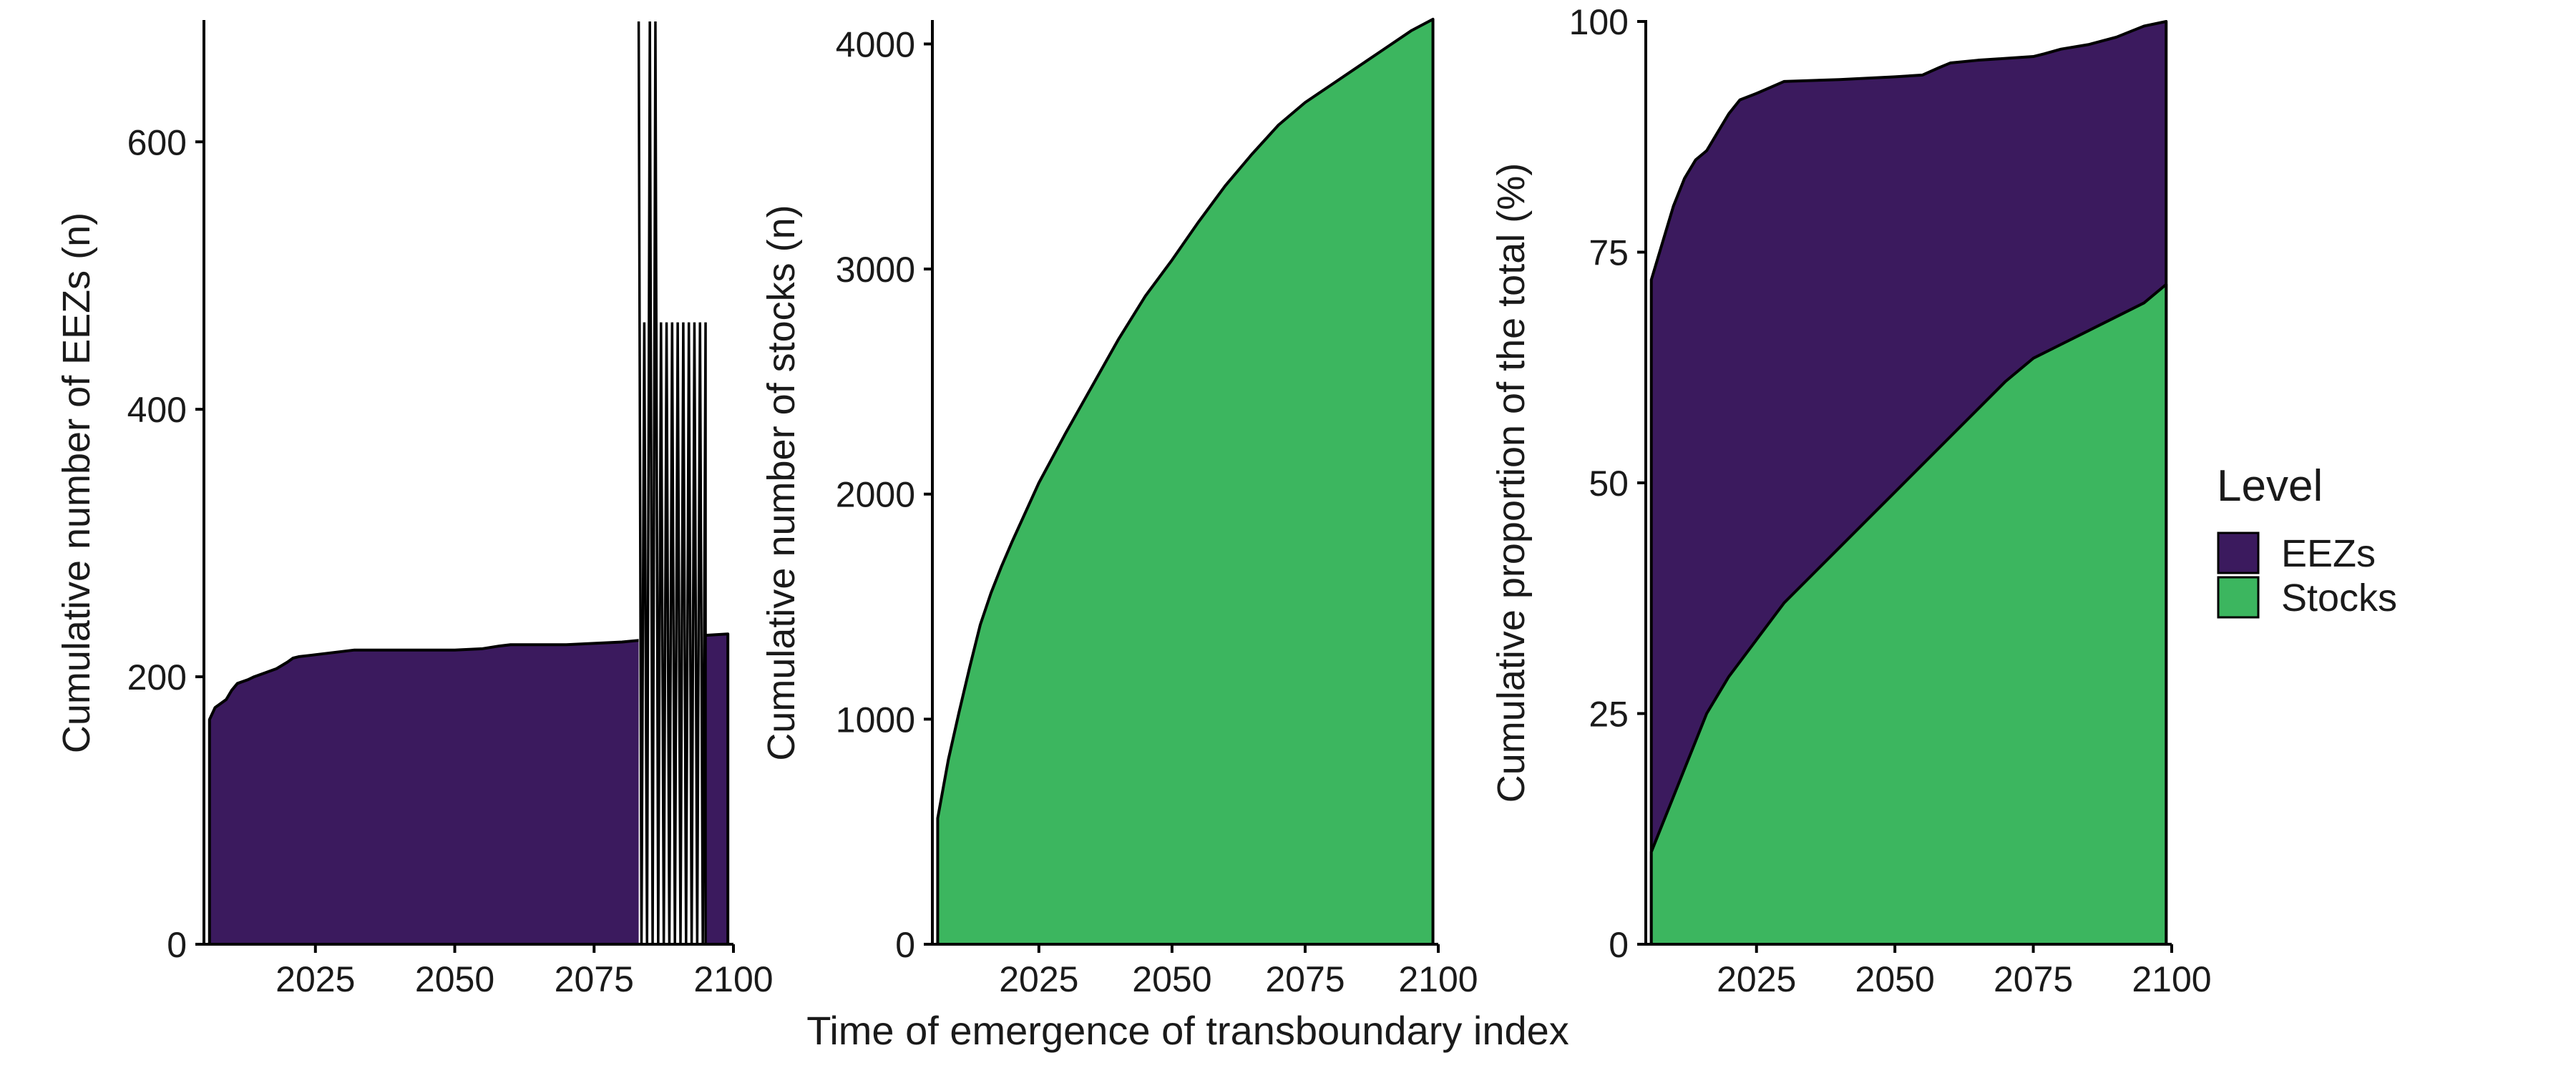 The width and height of the screenshot is (2576, 1073). I want to click on legend-label-eezs: EEZs, so click(2328, 553).